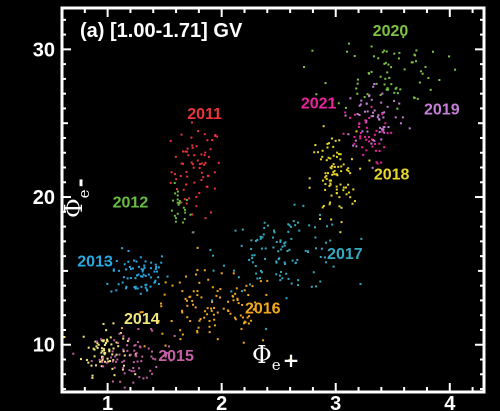  Describe the element at coordinates (44, 346) in the screenshot. I see `y-tick-label: 10` at that location.